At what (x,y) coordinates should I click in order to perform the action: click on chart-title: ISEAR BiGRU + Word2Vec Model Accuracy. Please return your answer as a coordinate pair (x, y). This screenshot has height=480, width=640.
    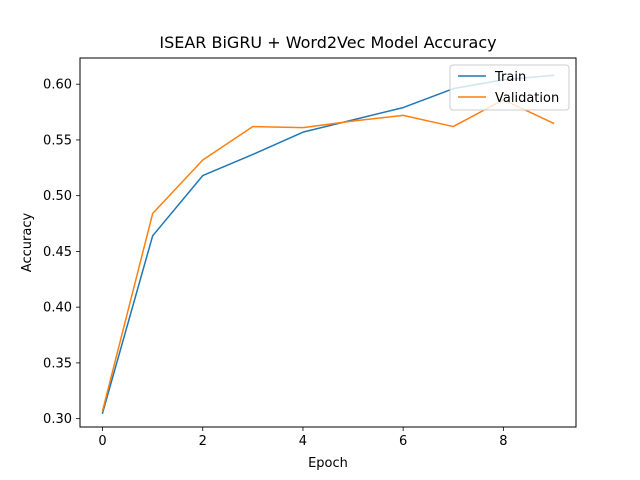
    Looking at the image, I should click on (327, 42).